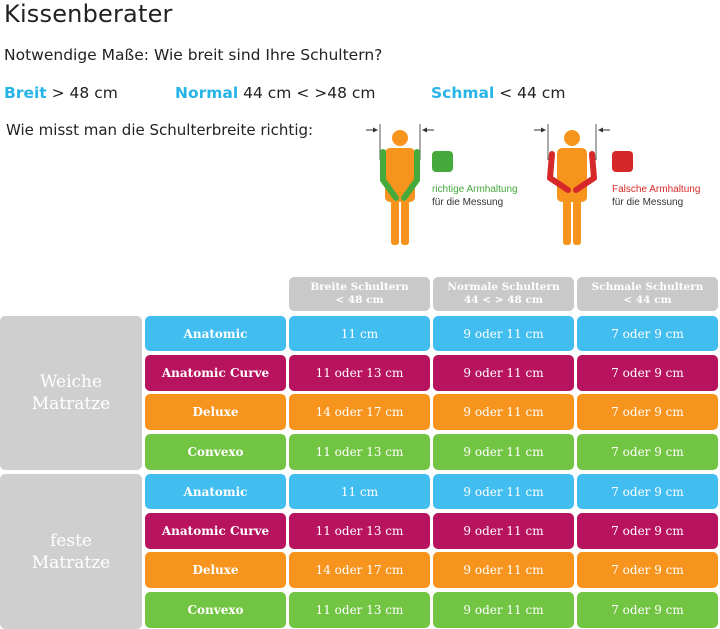 The width and height of the screenshot is (720, 629). What do you see at coordinates (656, 196) in the screenshot?
I see `wrong-legend: Falsche Armhaltung für die Messung` at bounding box center [656, 196].